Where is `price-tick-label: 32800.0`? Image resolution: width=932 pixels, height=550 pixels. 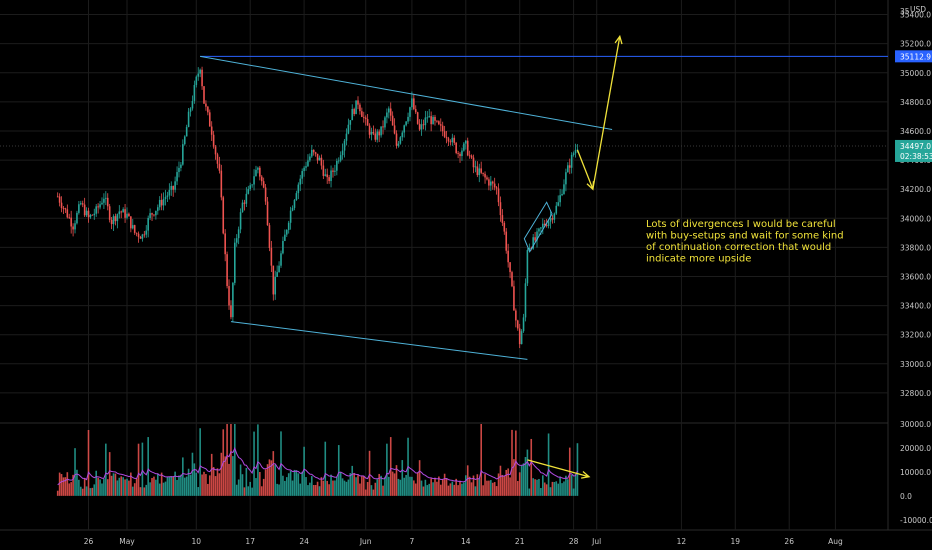 price-tick-label: 32800.0 is located at coordinates (915, 393).